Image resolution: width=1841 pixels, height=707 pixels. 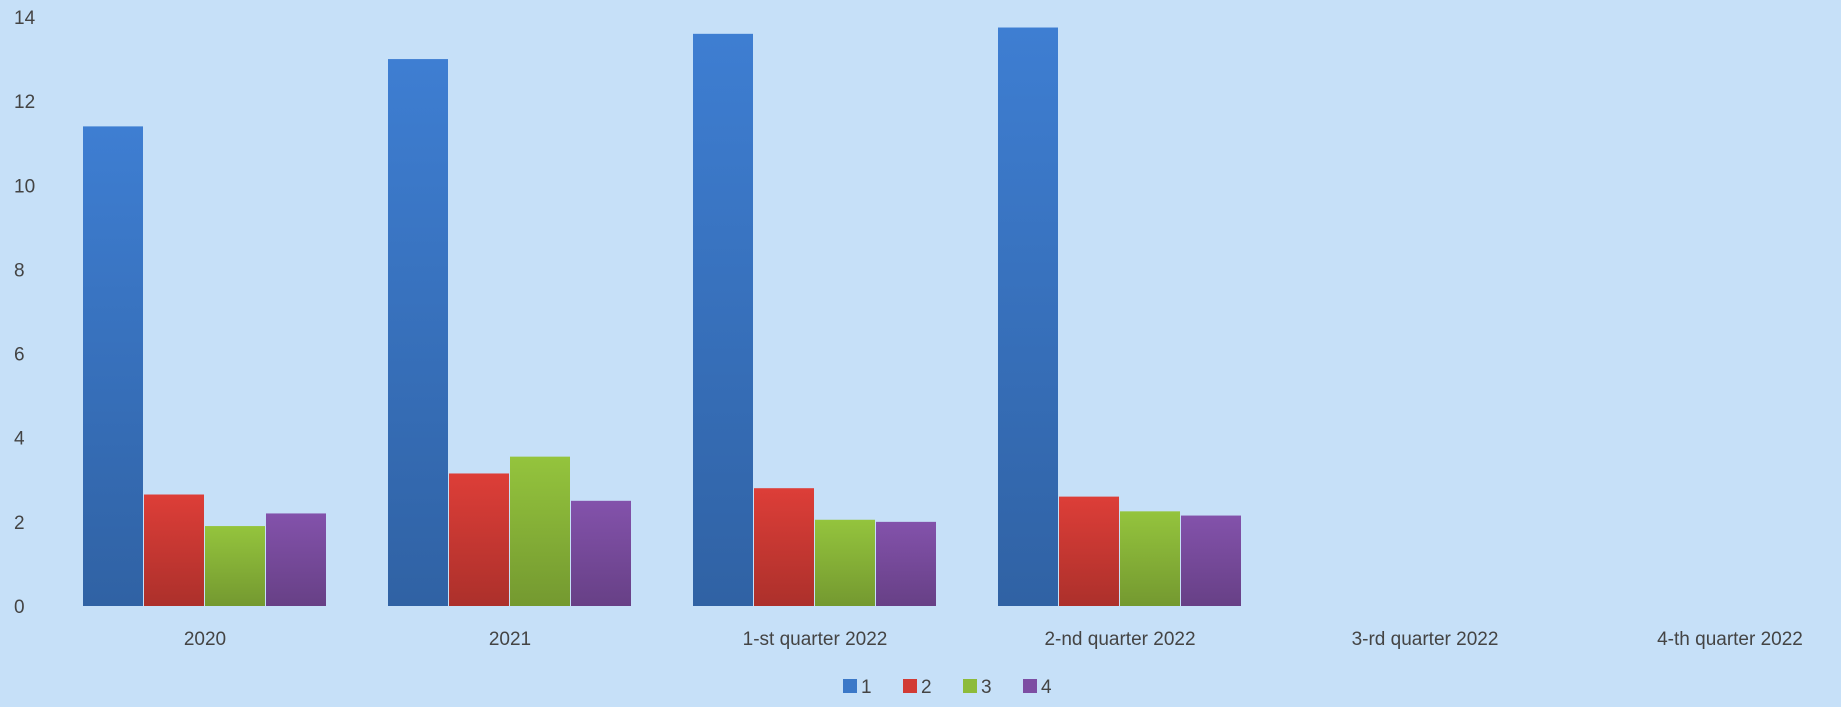 I want to click on y-tick-label: 4, so click(x=19, y=439).